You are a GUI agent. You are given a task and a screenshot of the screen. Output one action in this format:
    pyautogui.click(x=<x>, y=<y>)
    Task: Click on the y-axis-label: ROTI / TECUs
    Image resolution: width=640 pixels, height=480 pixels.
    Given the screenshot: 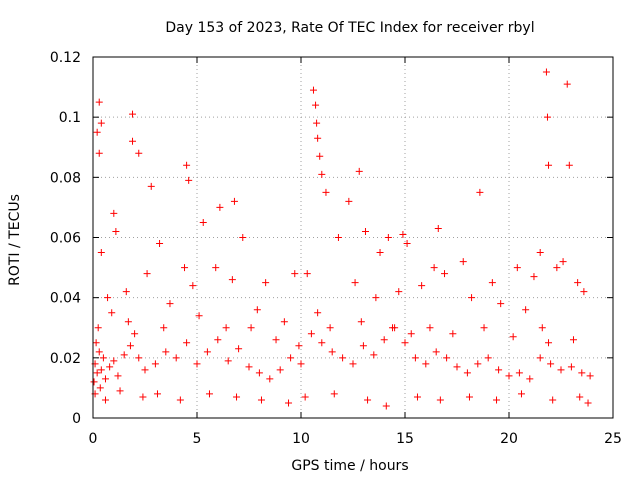 What is the action you would take?
    pyautogui.click(x=15, y=240)
    